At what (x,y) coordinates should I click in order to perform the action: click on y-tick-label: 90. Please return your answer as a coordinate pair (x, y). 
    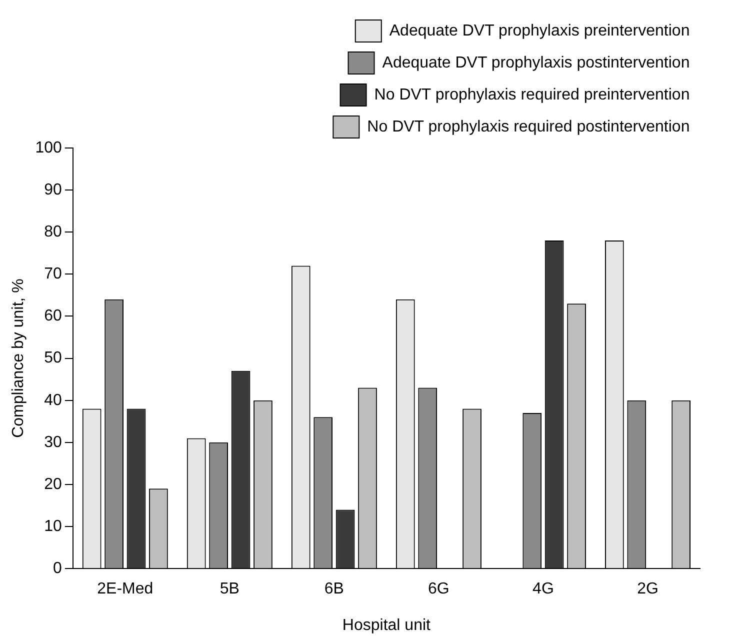
    Looking at the image, I should click on (53, 189).